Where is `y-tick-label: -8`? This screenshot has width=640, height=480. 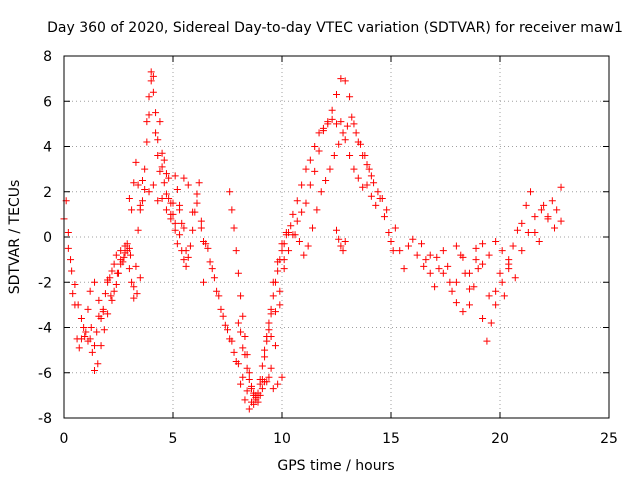
y-tick-label: -8 is located at coordinates (45, 419).